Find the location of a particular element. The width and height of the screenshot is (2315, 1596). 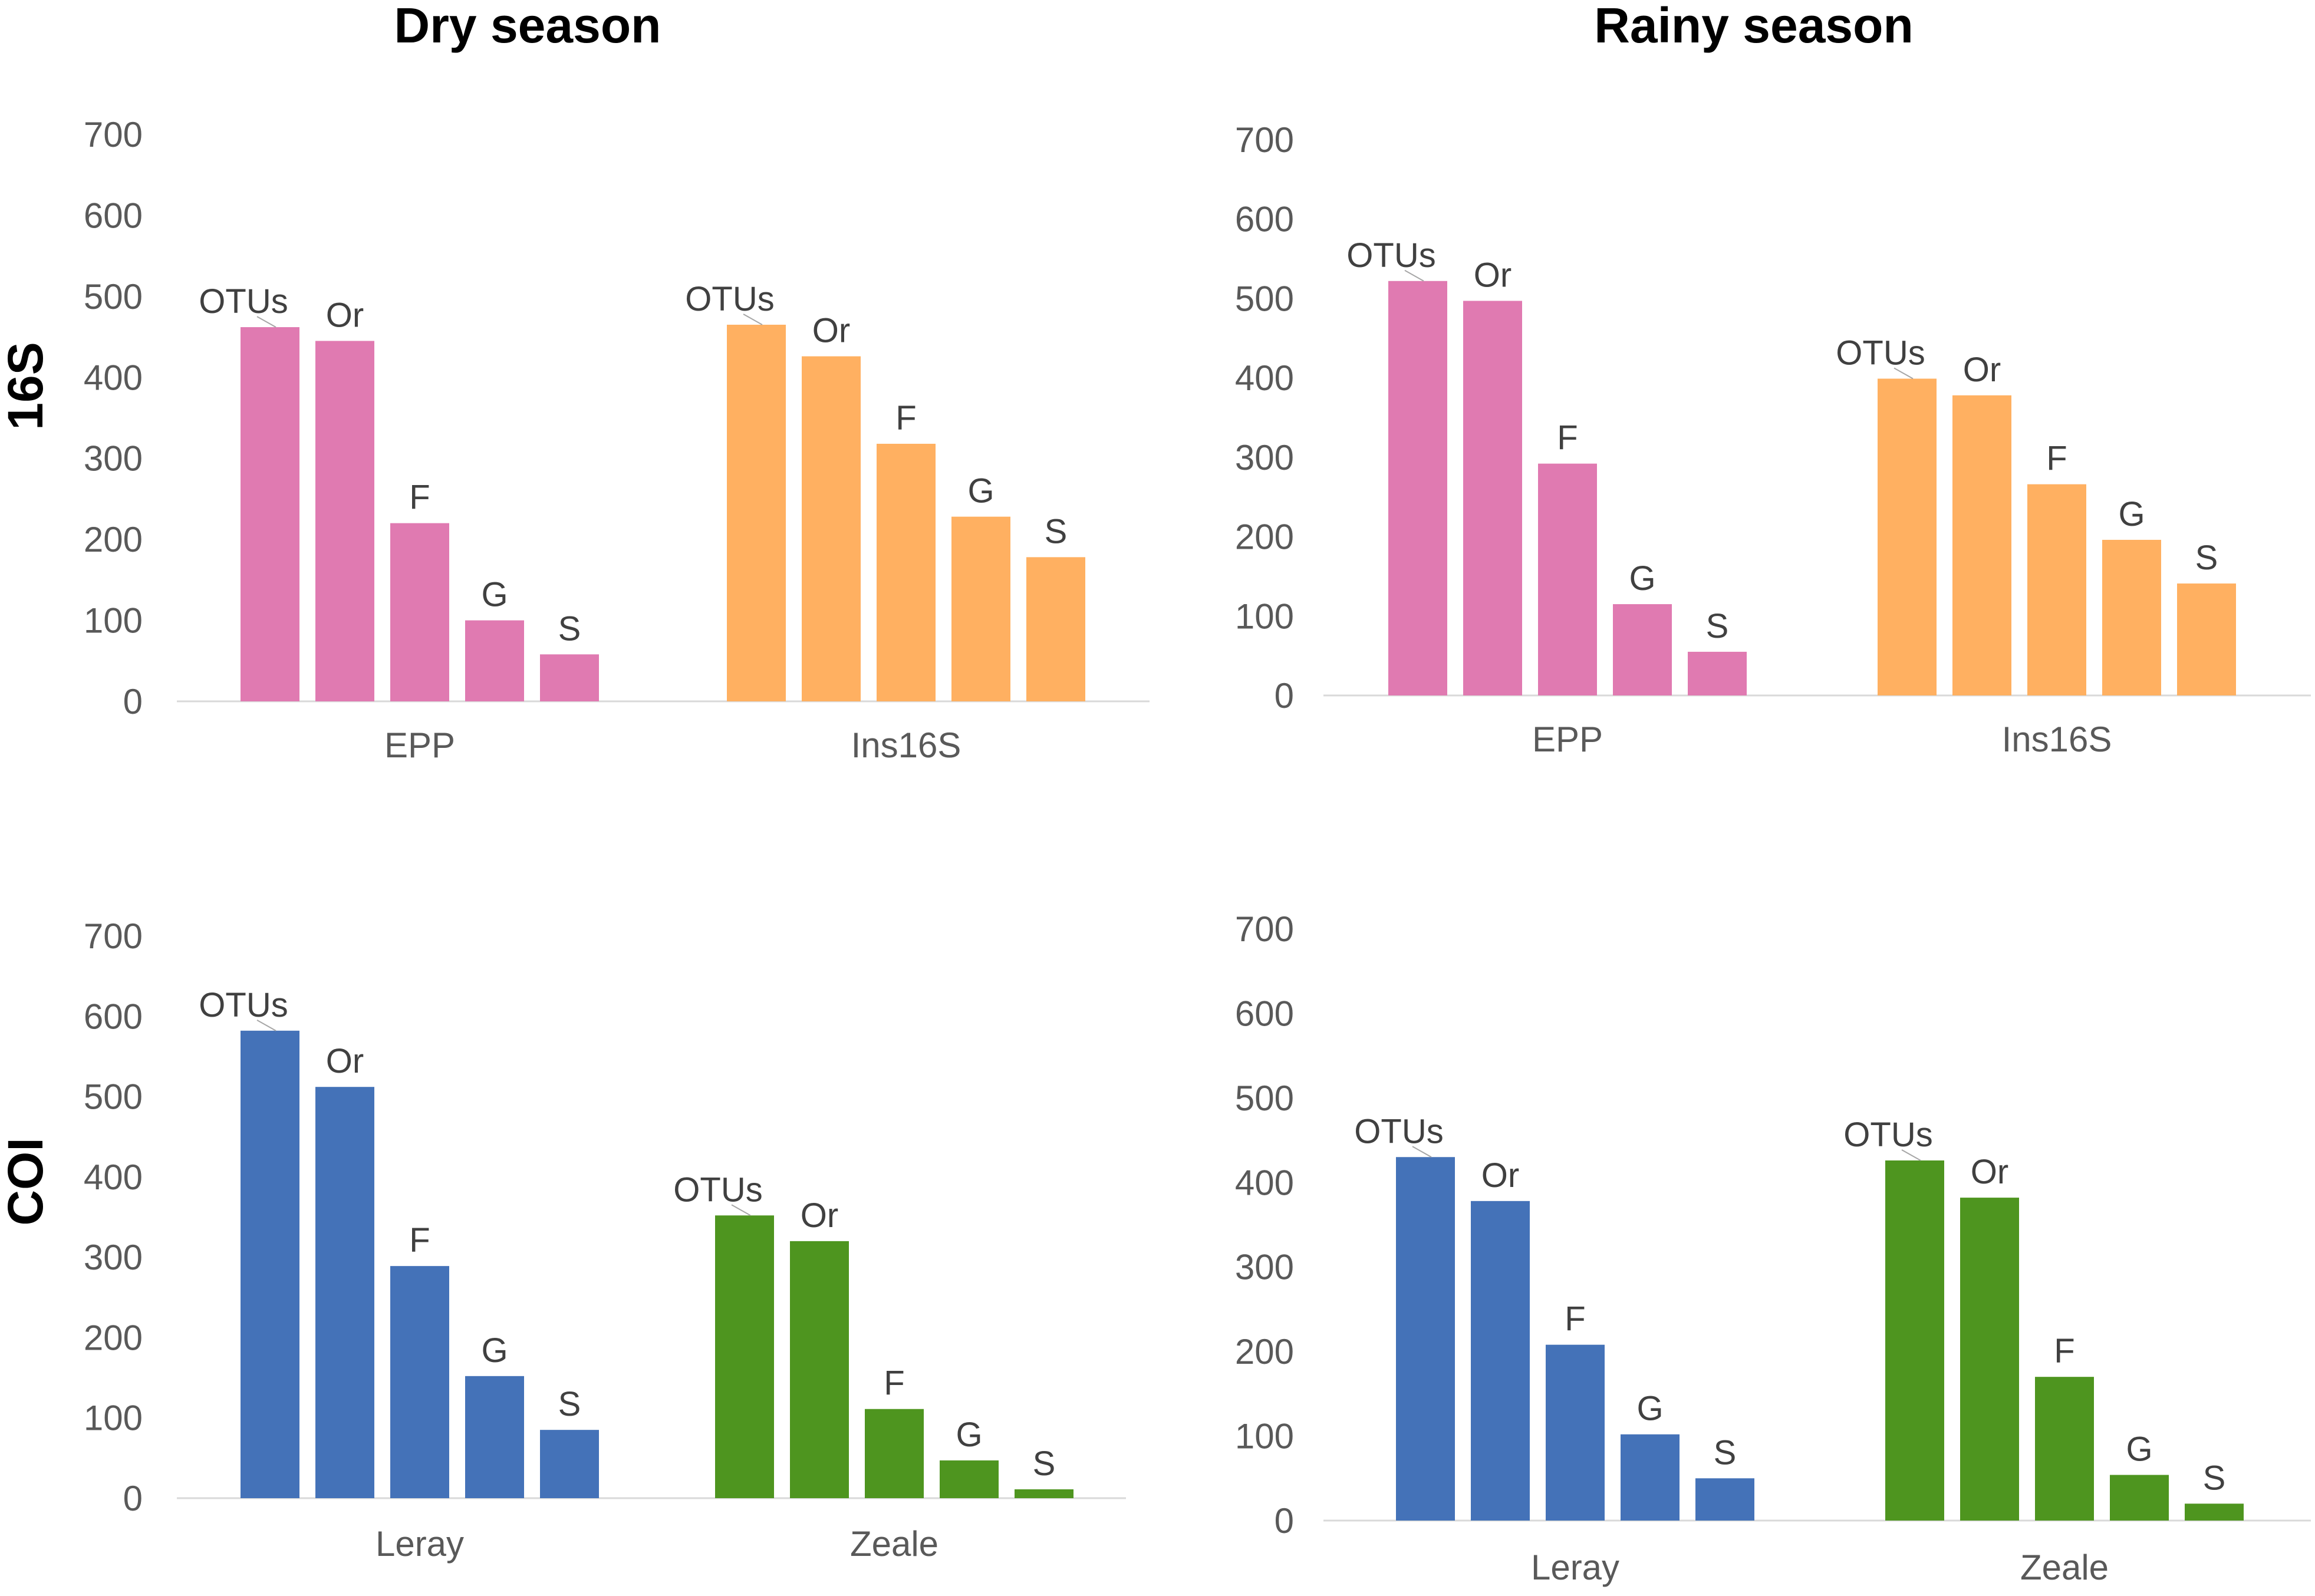

bar-ins16s-s is located at coordinates (1056, 629).